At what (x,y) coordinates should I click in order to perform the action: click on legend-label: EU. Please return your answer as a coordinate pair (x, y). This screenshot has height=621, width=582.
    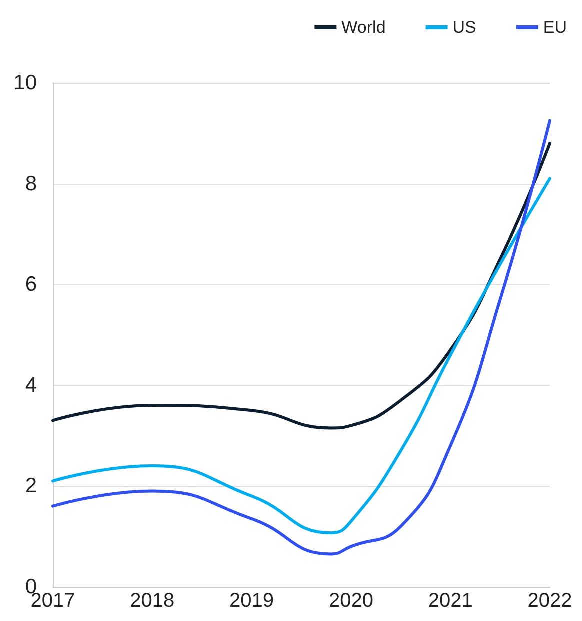
    Looking at the image, I should click on (555, 27).